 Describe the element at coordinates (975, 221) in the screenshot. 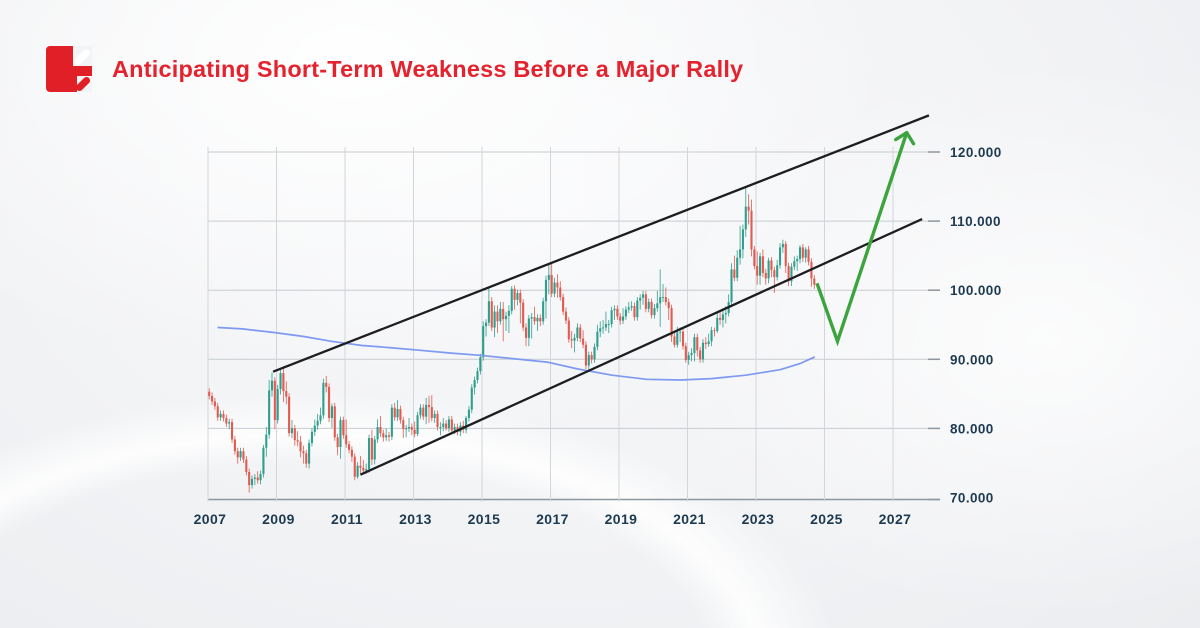

I see `y-axis-label: 110.000` at that location.